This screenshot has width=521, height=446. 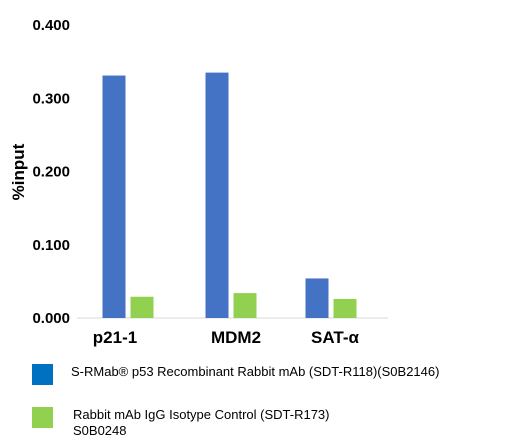 I want to click on category-label-1: MDM2, so click(x=236, y=337).